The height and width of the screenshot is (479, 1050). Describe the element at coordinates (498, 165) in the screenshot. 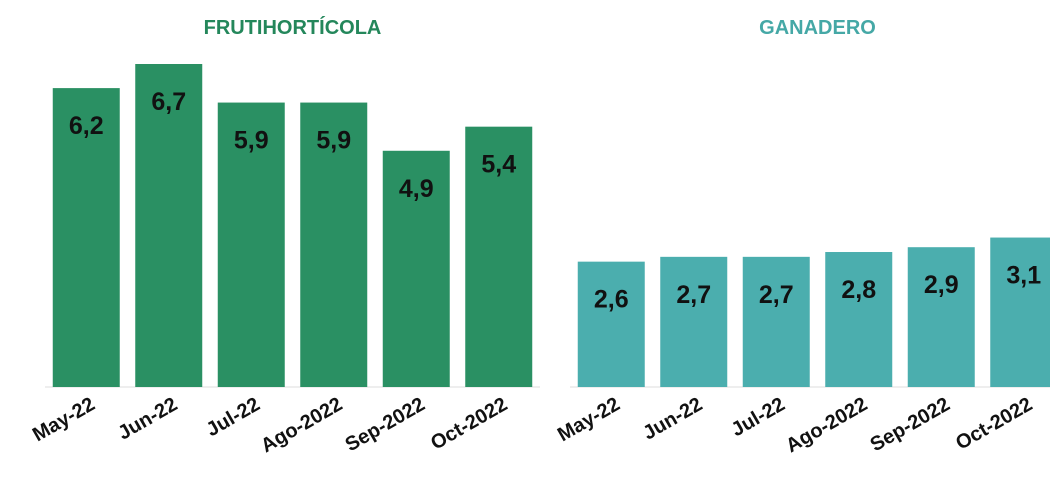

I see `value-label: 5,4` at that location.